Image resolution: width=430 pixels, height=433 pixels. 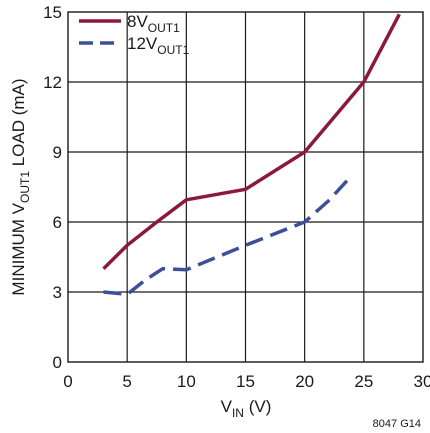 I want to click on x-axis-label: VIN (V), so click(x=246, y=408).